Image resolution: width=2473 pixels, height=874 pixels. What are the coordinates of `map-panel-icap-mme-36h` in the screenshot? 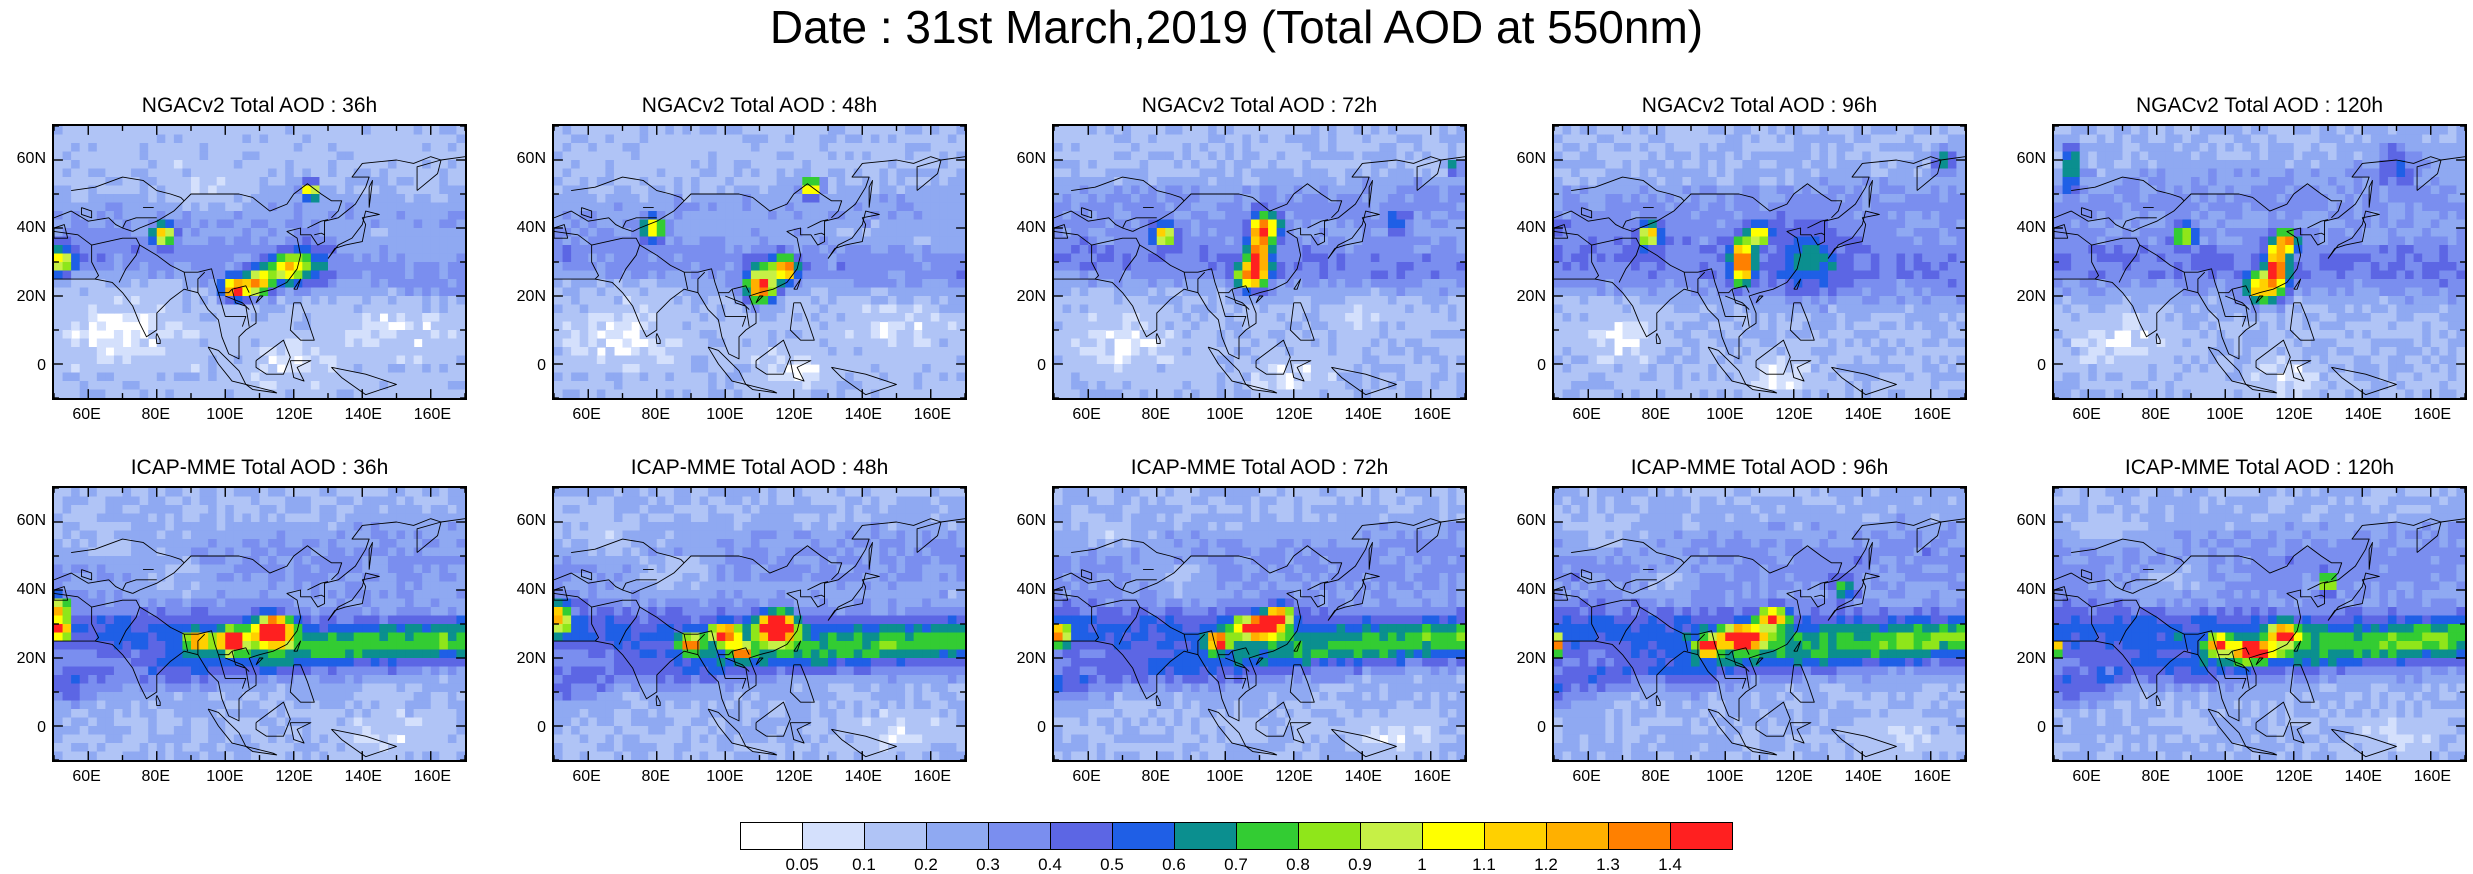 It's located at (259, 624).